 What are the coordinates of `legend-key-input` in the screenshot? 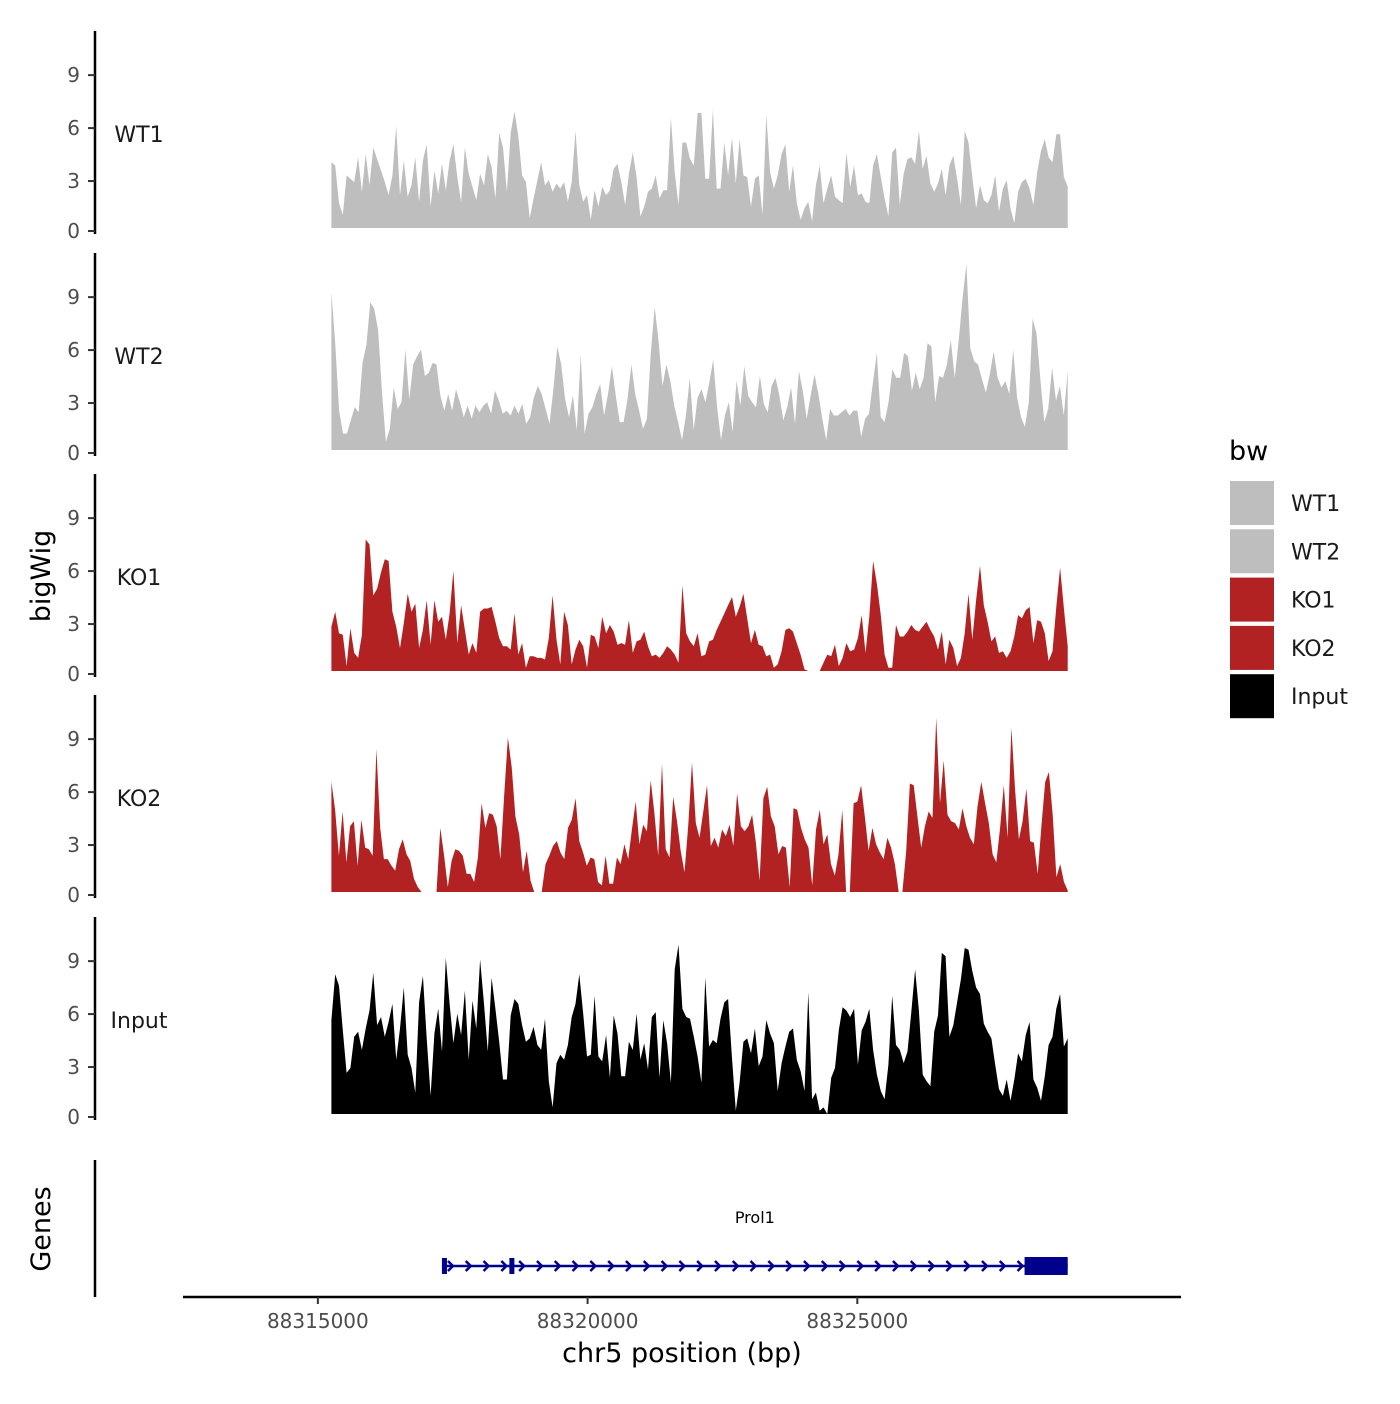 It's located at (1252, 696).